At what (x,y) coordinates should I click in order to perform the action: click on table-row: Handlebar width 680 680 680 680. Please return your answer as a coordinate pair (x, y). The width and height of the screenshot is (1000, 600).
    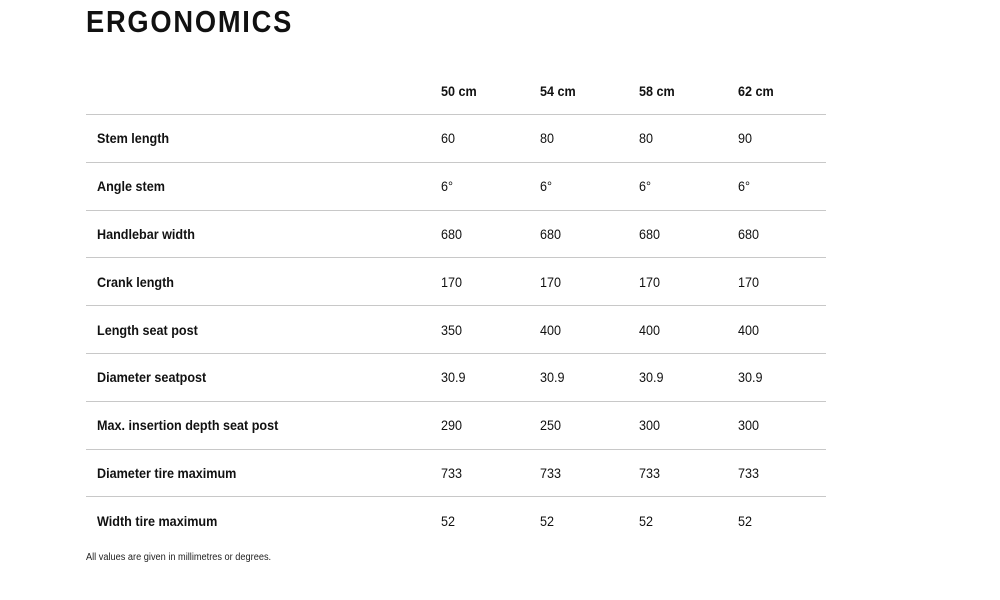
    Looking at the image, I should click on (456, 235).